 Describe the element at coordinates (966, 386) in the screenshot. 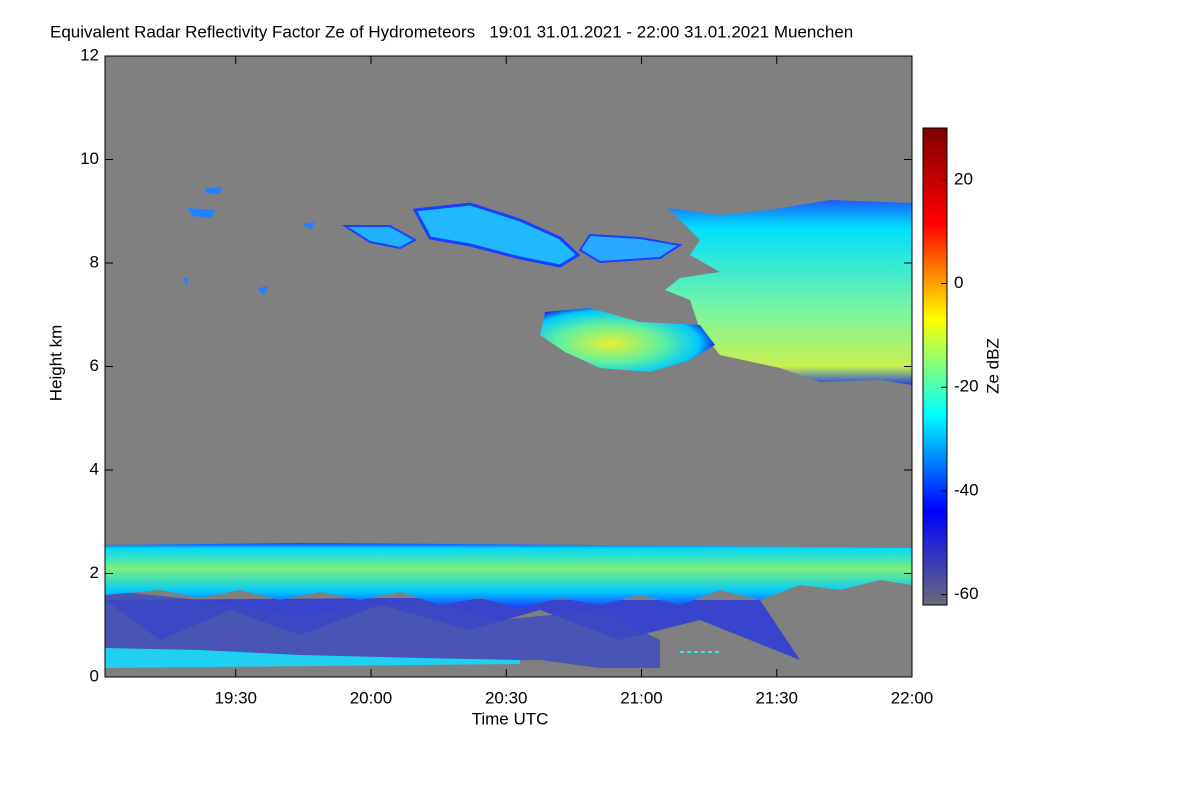

I see `colorbar-tick-label: -20` at that location.